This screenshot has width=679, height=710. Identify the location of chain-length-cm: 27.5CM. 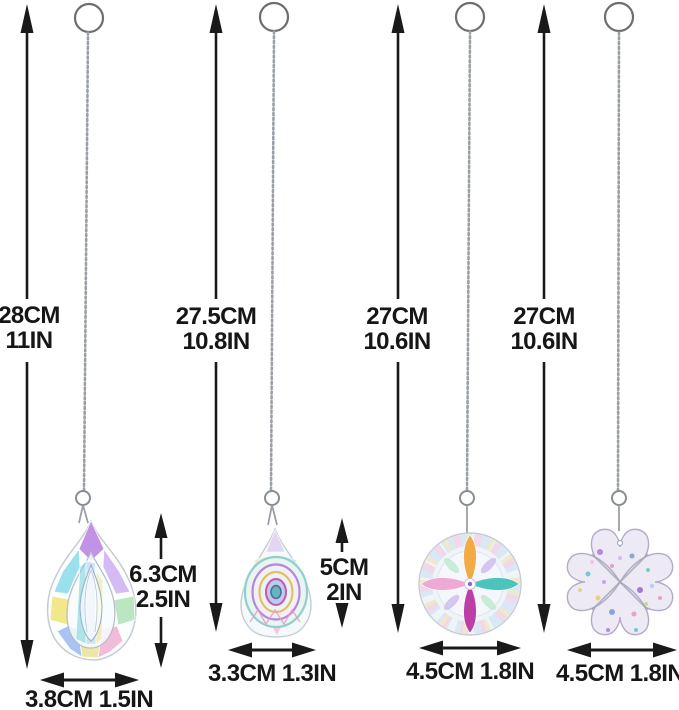
(216, 316).